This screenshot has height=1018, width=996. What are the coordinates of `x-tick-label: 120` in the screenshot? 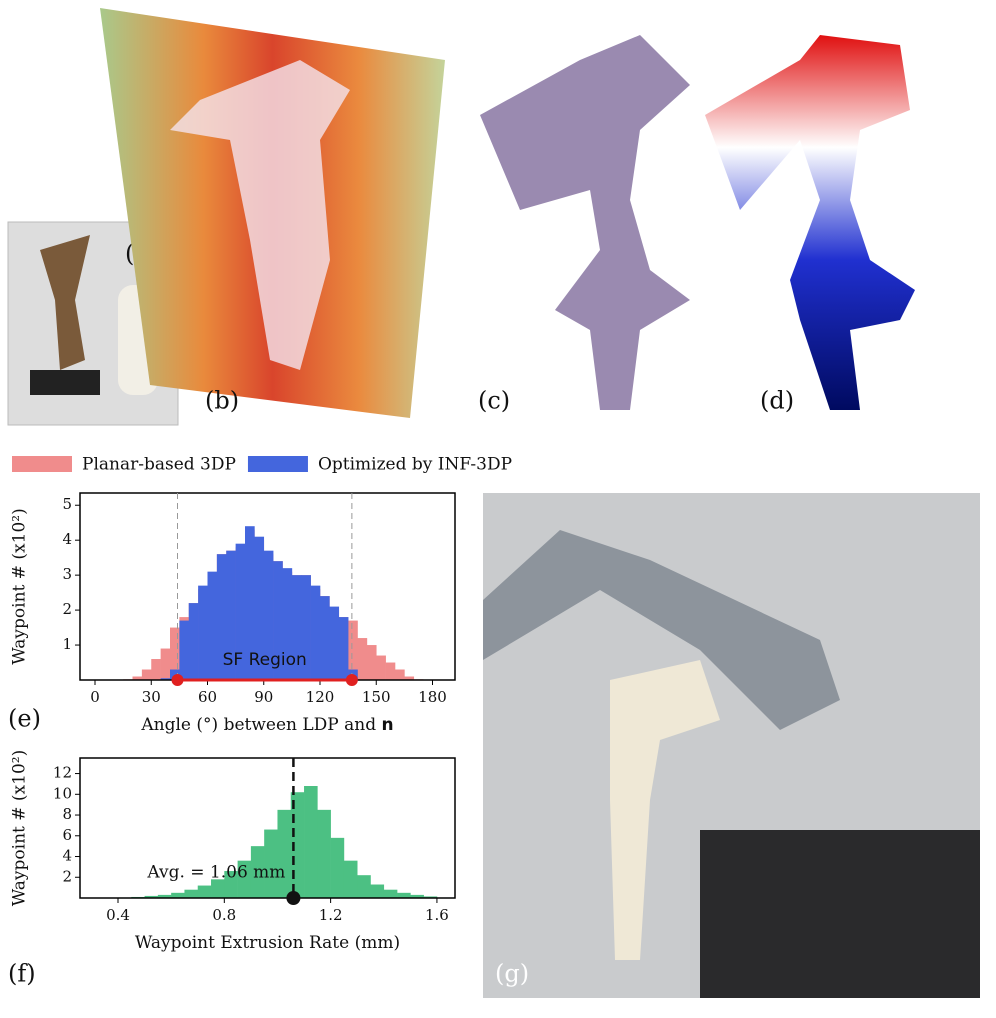 It's located at (320, 697).